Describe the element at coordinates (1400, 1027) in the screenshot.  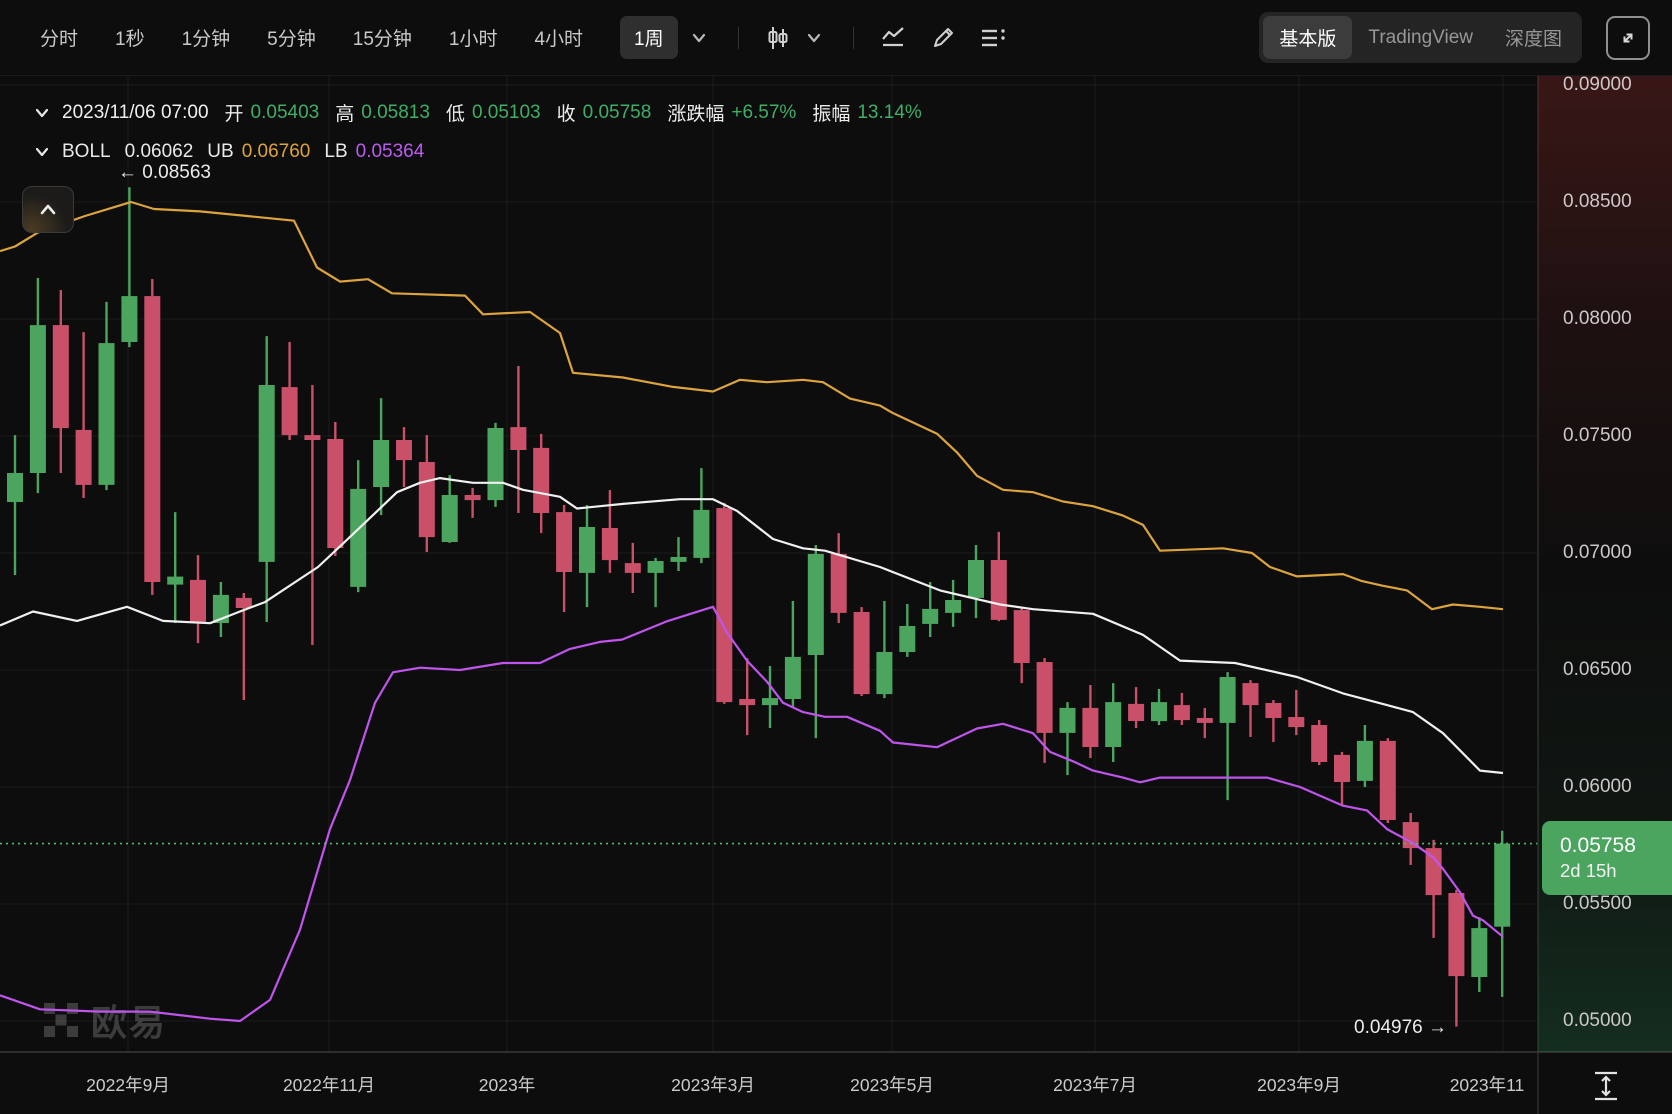
I see `low-price-marker: 0.04976 →` at that location.